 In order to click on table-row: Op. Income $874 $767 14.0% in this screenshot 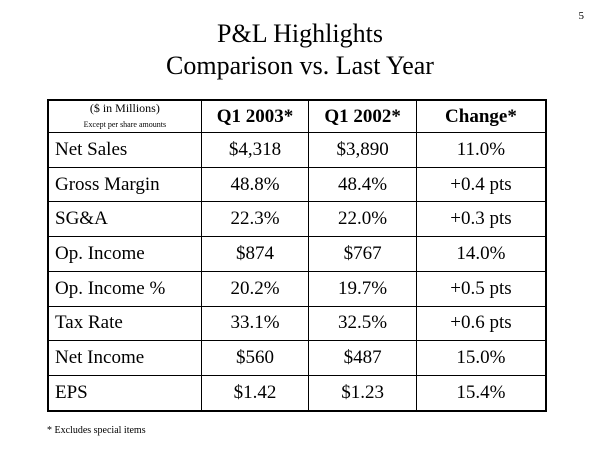, I will do `click(297, 254)`.